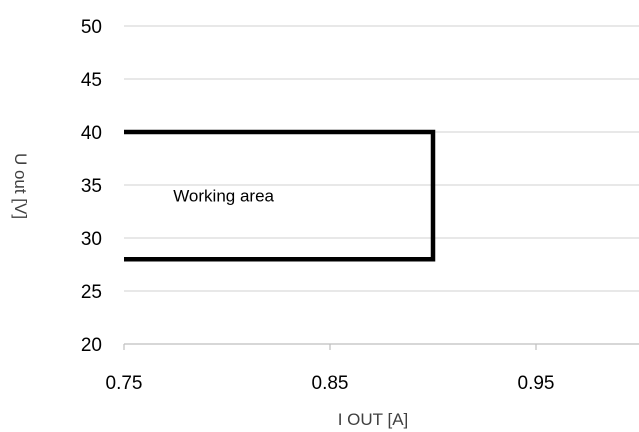  Describe the element at coordinates (124, 383) in the screenshot. I see `x-tick-label: 0.75` at that location.